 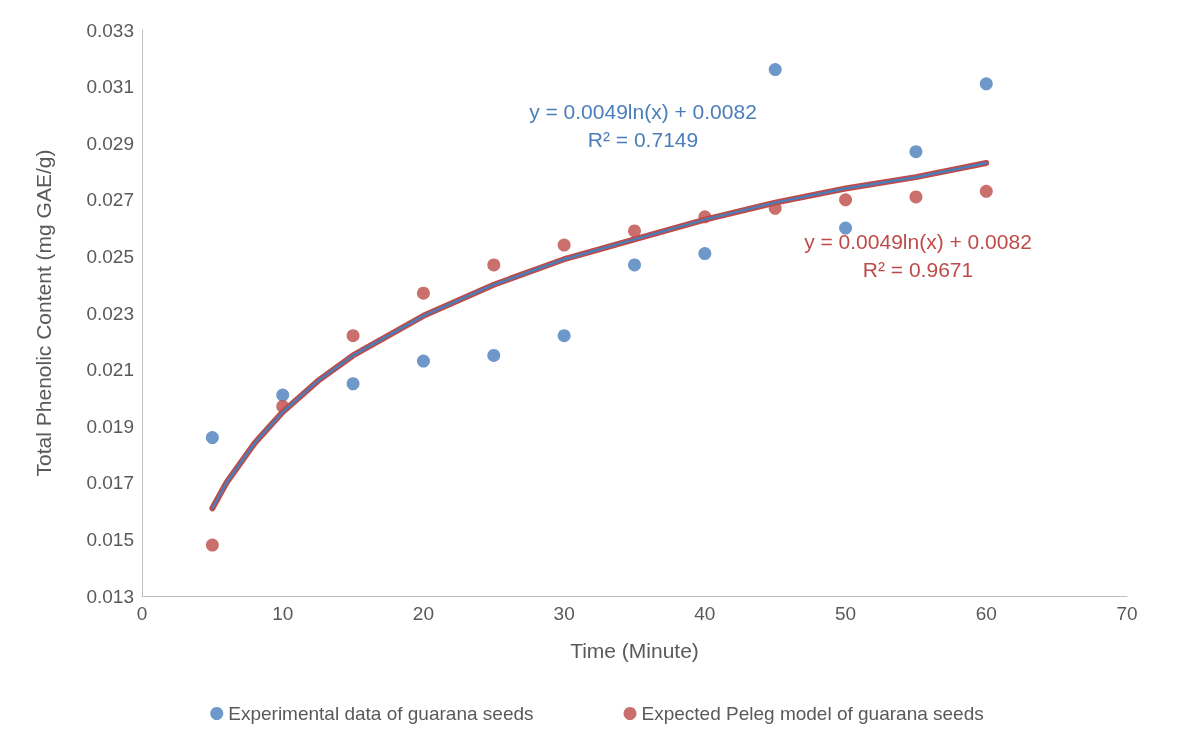 What do you see at coordinates (142, 613) in the screenshot?
I see `x-tick-label: 0` at bounding box center [142, 613].